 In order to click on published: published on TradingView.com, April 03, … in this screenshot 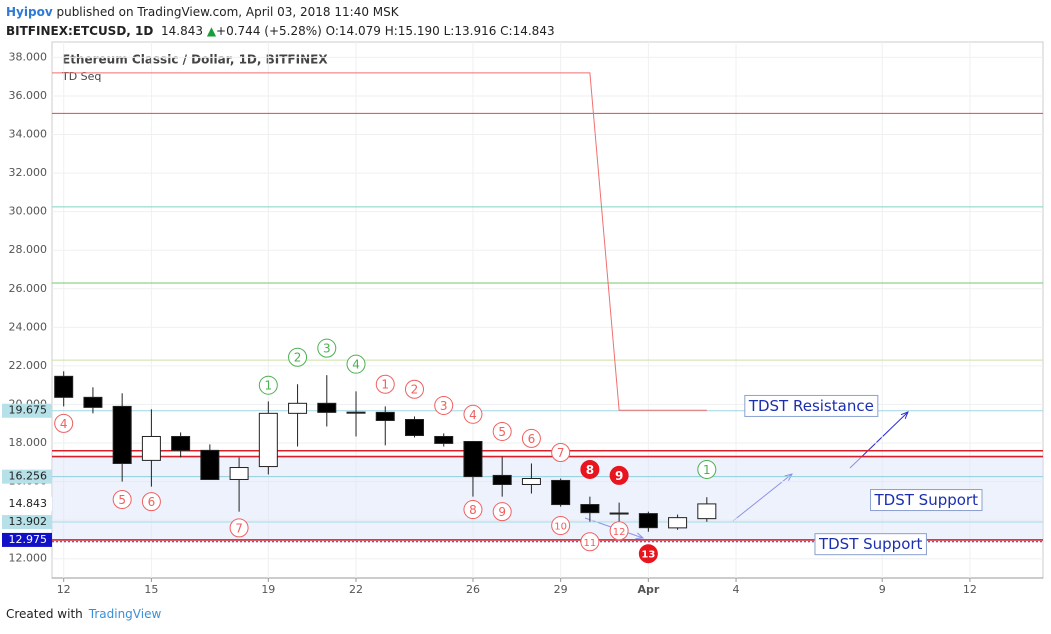, I will do `click(227, 12)`.